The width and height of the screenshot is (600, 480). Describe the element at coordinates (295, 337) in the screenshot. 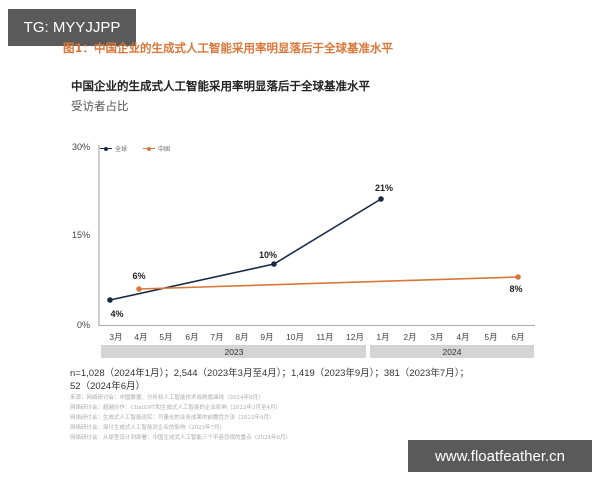

I see `x-tick-label: 10月` at that location.